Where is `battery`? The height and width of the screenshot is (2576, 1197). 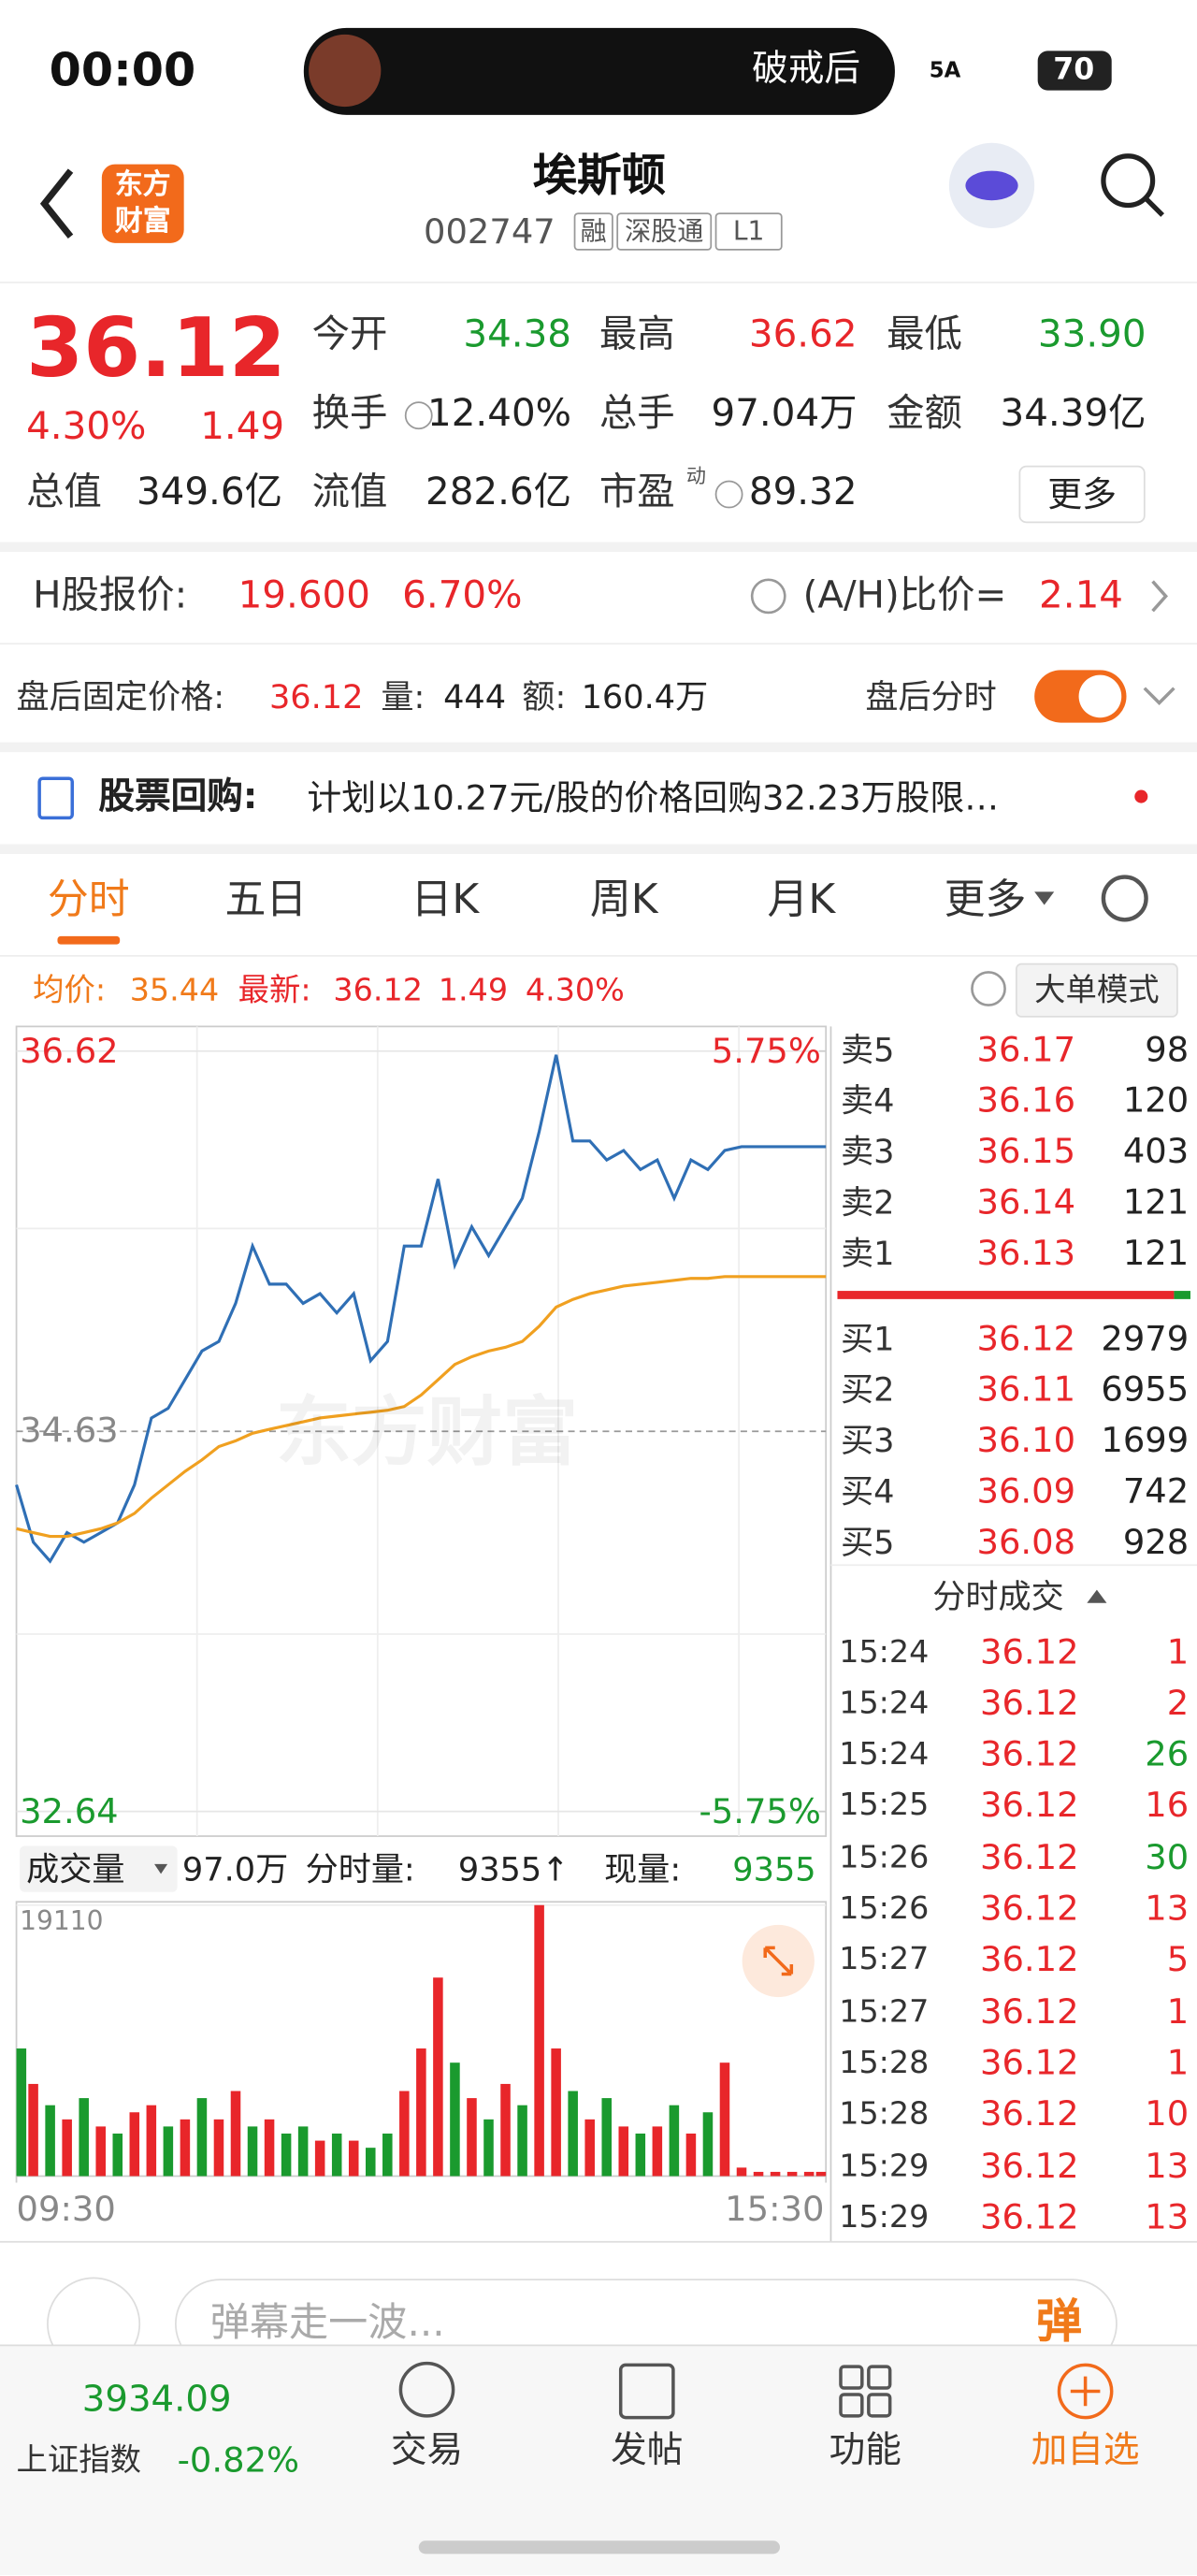
battery is located at coordinates (1074, 71).